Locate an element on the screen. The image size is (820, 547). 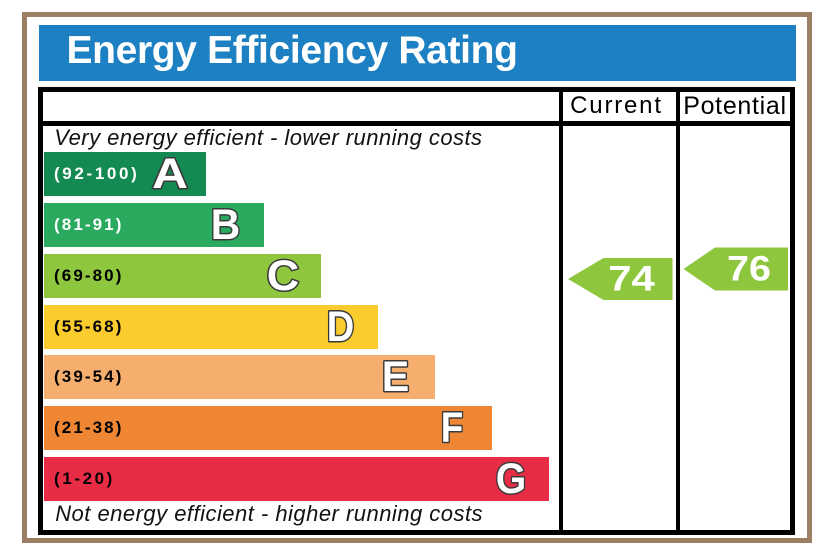
svg-text: F is located at coordinates (452, 428).